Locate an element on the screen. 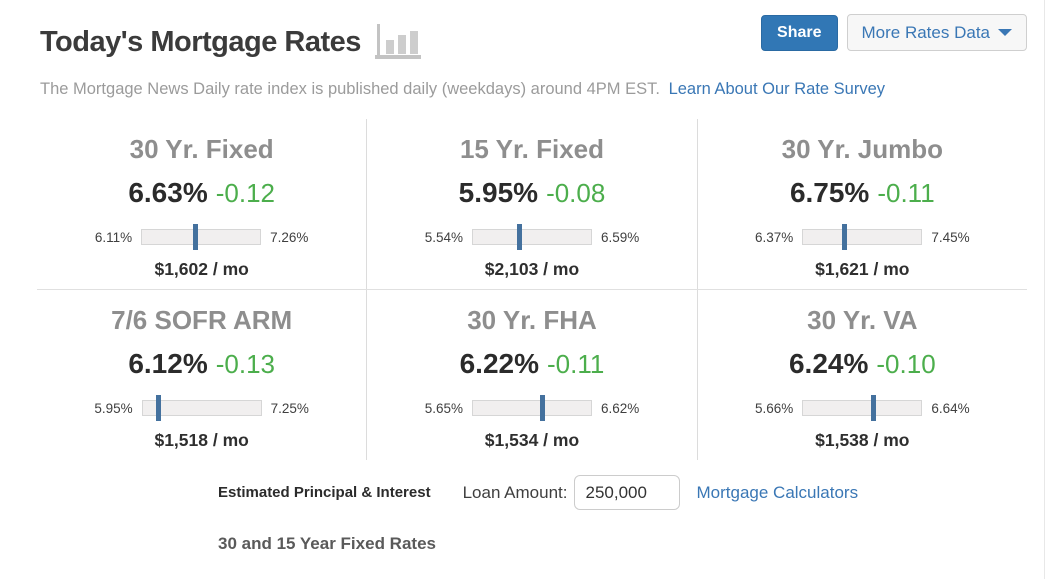  row-divider is located at coordinates (532, 289).